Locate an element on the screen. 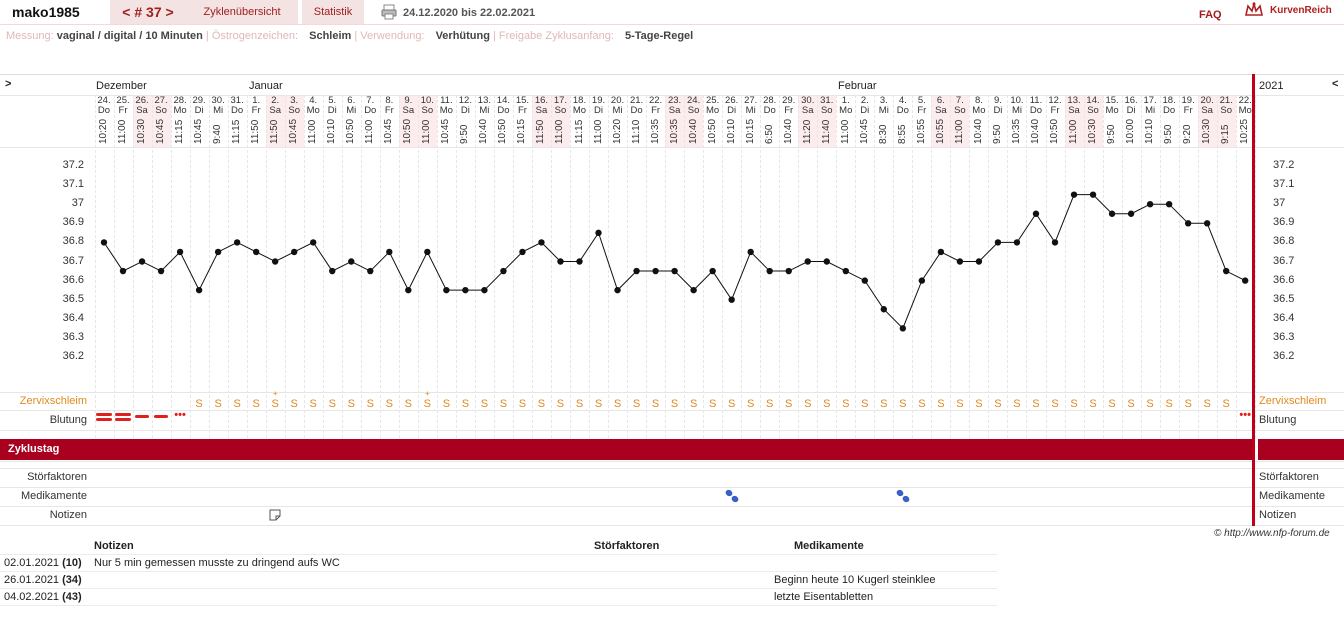 Image resolution: width=1344 pixels, height=625 pixels. bleeding-strong is located at coordinates (123, 414).